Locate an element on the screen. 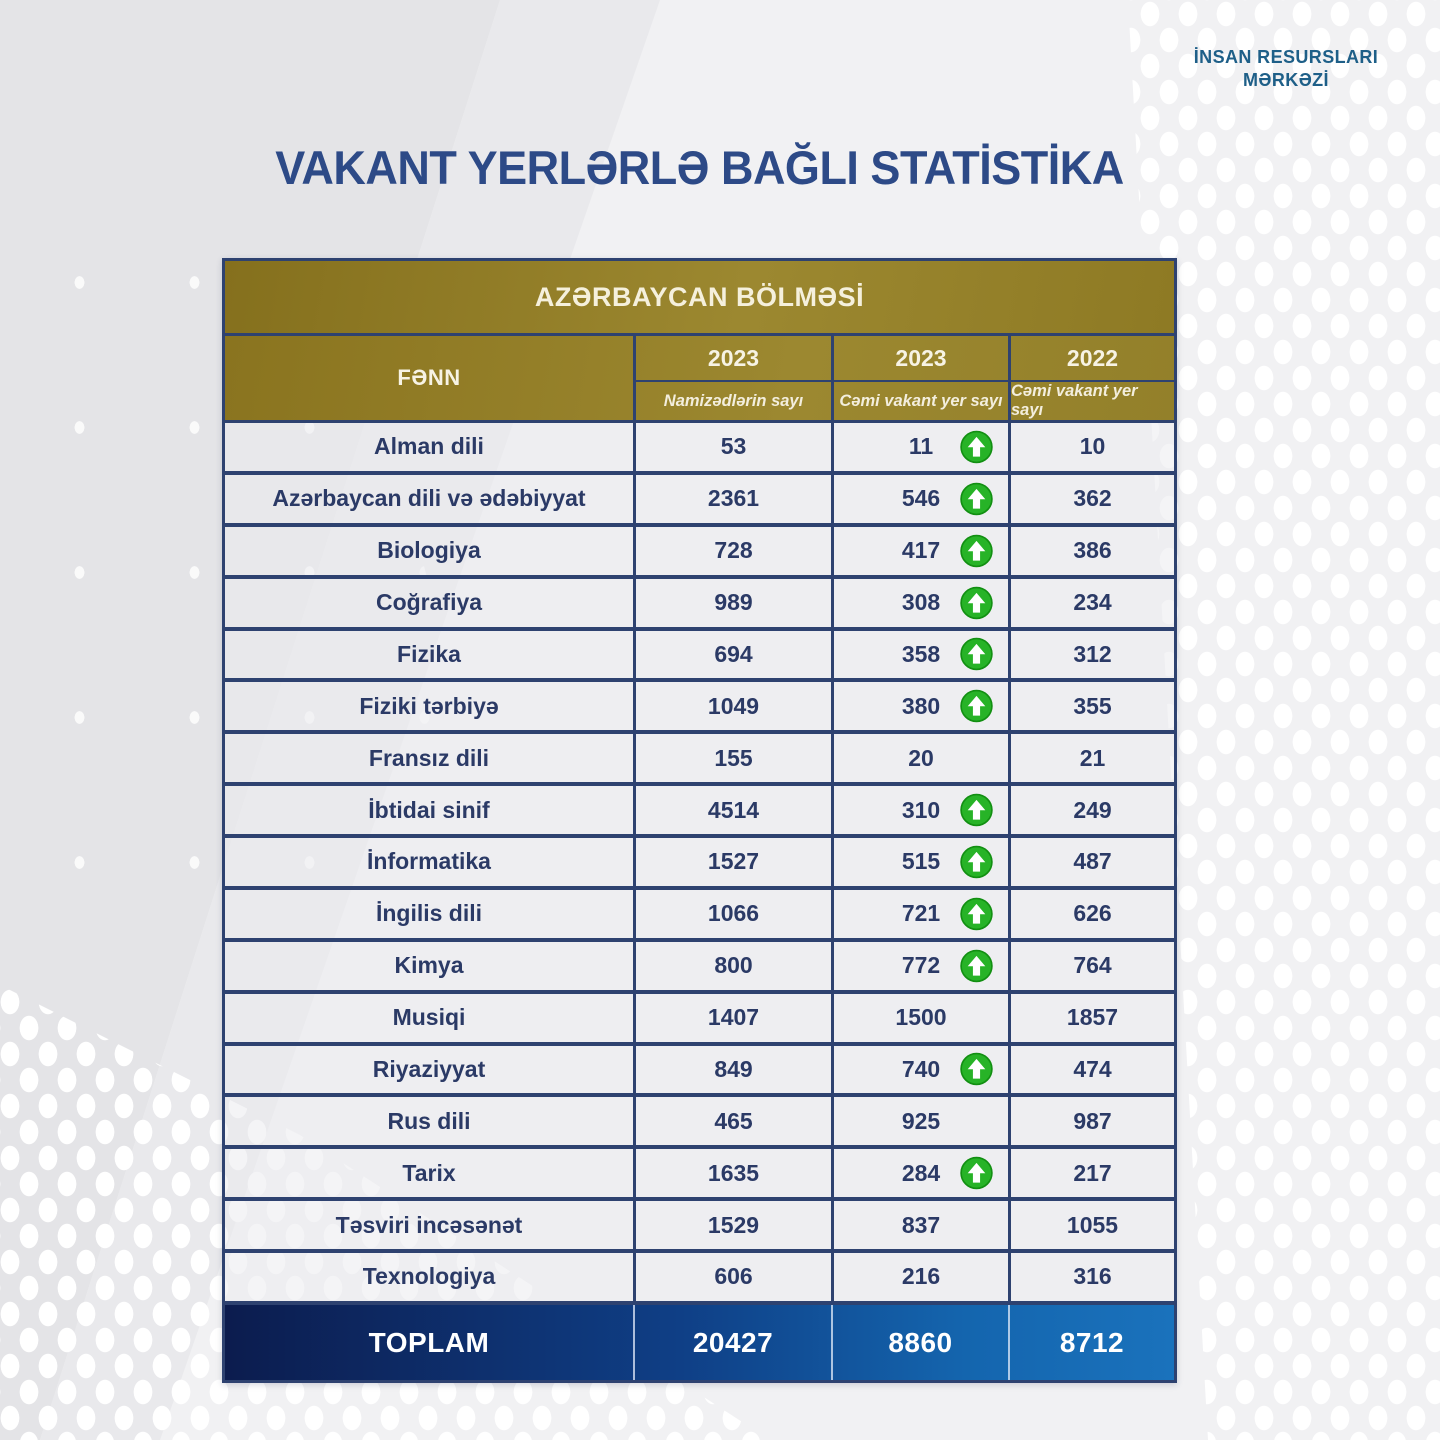 Image resolution: width=1440 pixels, height=1440 pixels. candidates-2023-cell: 728 is located at coordinates (732, 550).